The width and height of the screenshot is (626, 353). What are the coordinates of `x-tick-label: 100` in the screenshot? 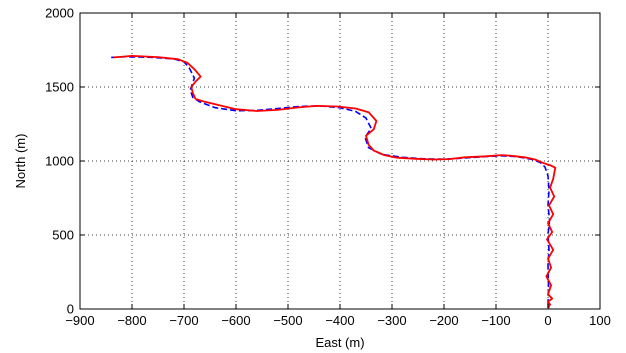 It's located at (600, 320).